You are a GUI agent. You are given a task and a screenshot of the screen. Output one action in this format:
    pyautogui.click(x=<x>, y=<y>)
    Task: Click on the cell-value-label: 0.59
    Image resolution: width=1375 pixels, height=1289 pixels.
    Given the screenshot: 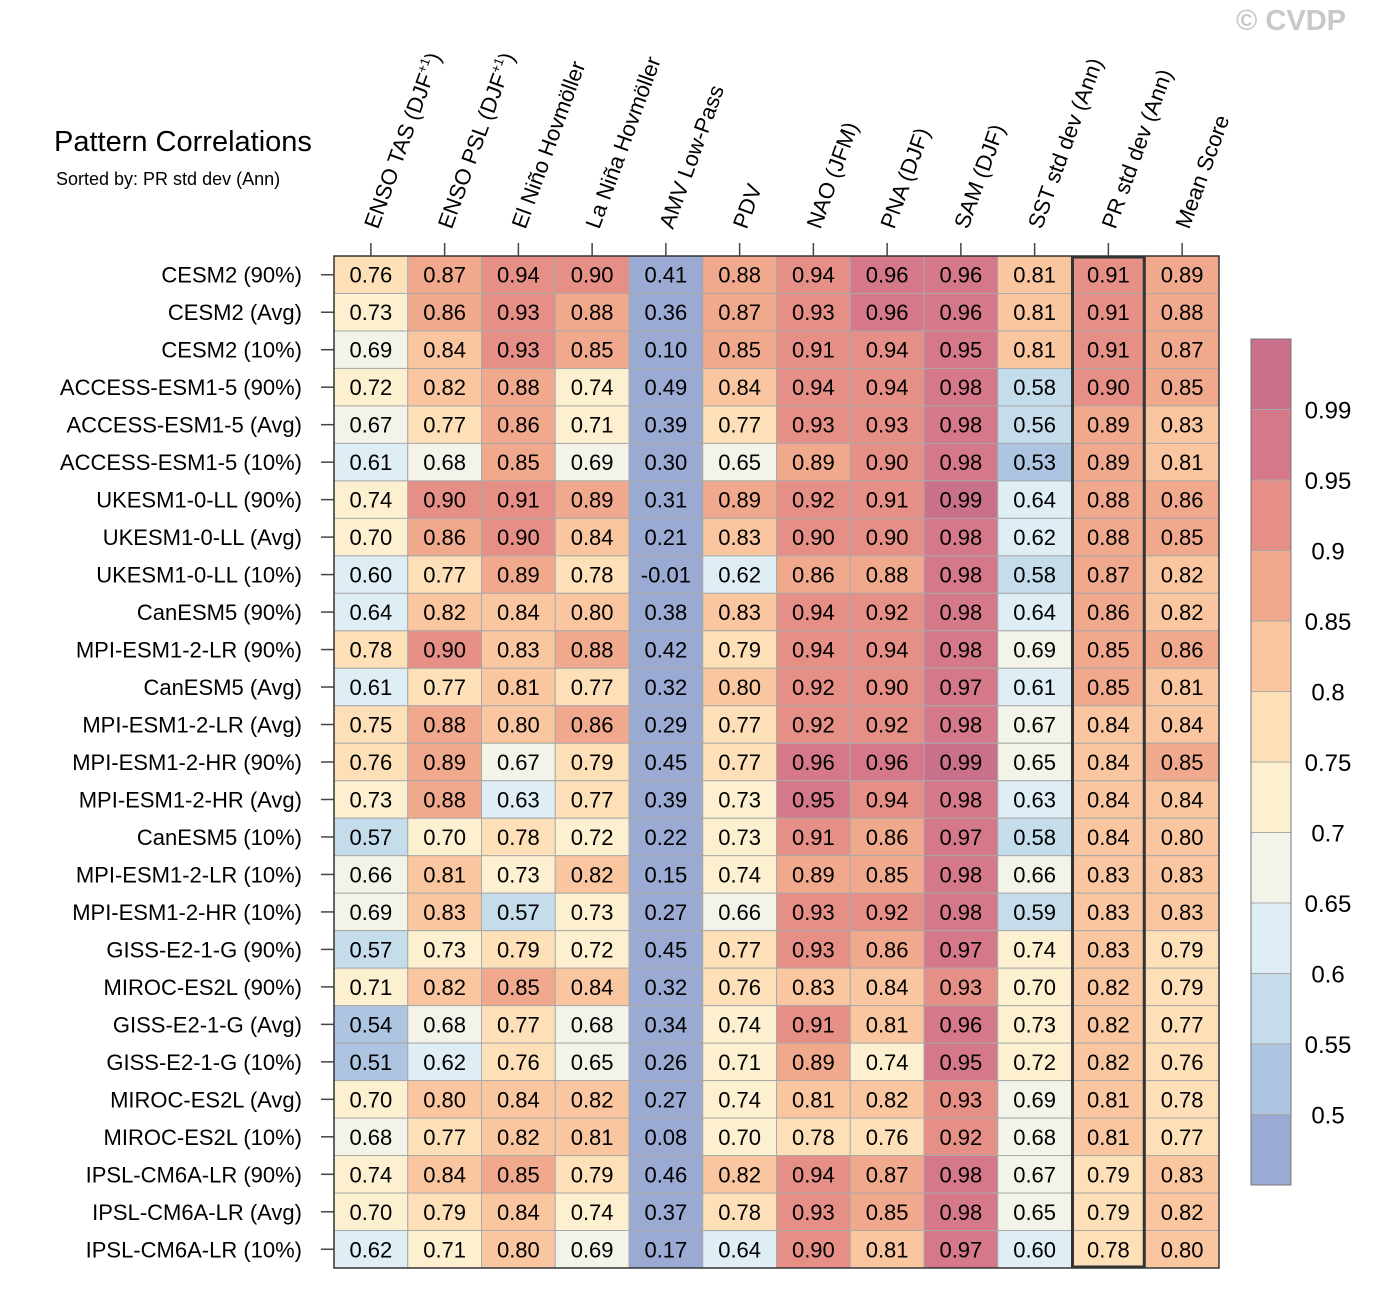 What is the action you would take?
    pyautogui.click(x=1034, y=912)
    